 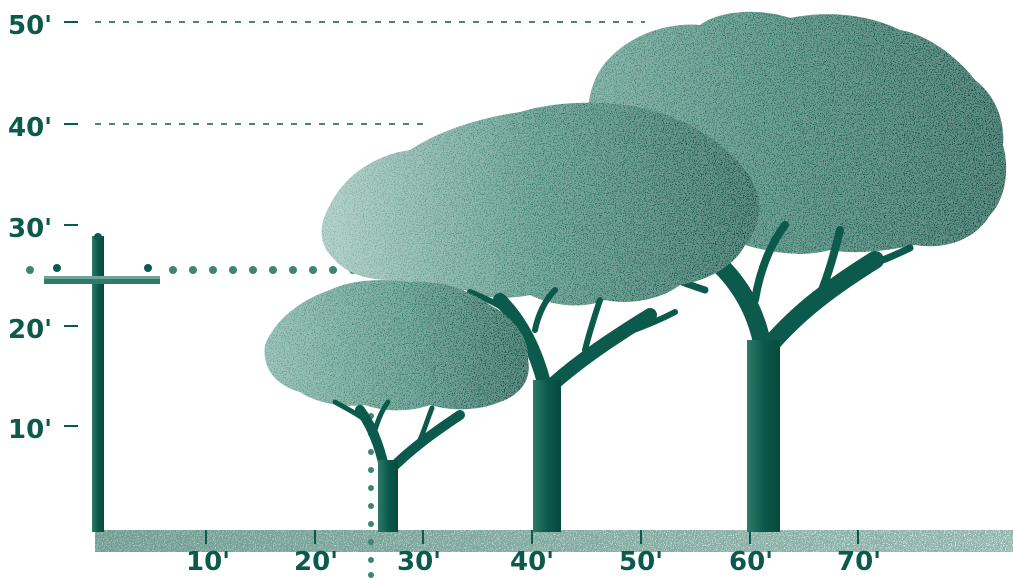 I want to click on pole-crossarm, so click(x=102, y=280).